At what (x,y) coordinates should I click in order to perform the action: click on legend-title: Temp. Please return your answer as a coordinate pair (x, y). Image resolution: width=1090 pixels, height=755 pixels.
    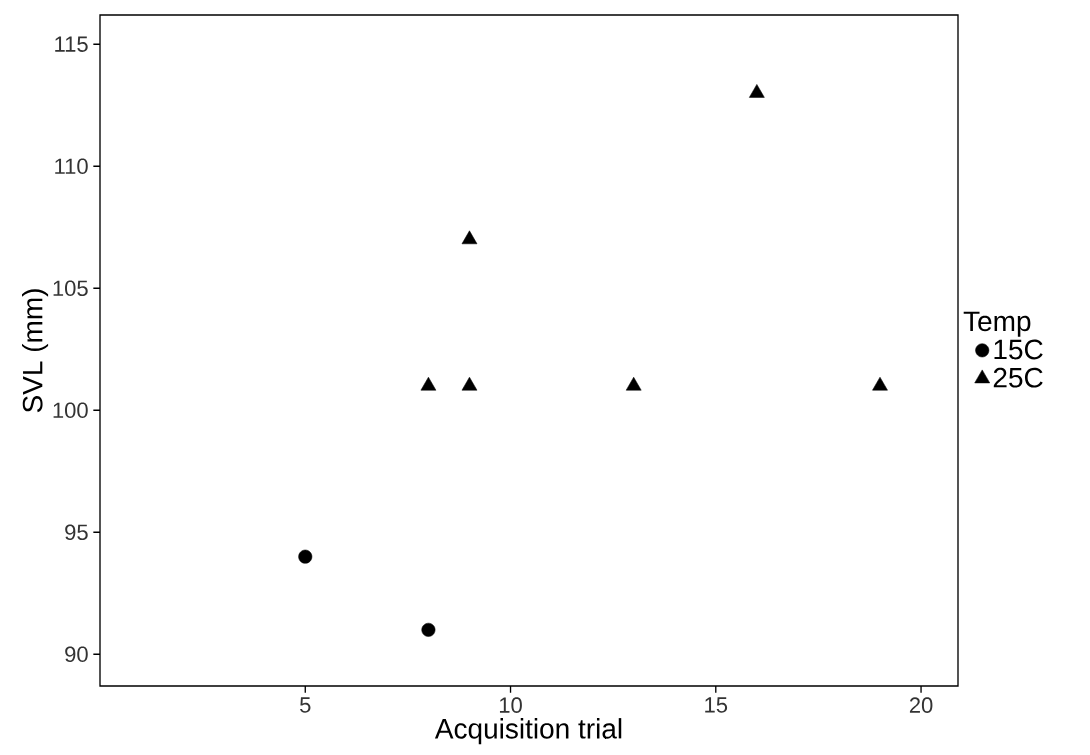
    Looking at the image, I should click on (997, 324).